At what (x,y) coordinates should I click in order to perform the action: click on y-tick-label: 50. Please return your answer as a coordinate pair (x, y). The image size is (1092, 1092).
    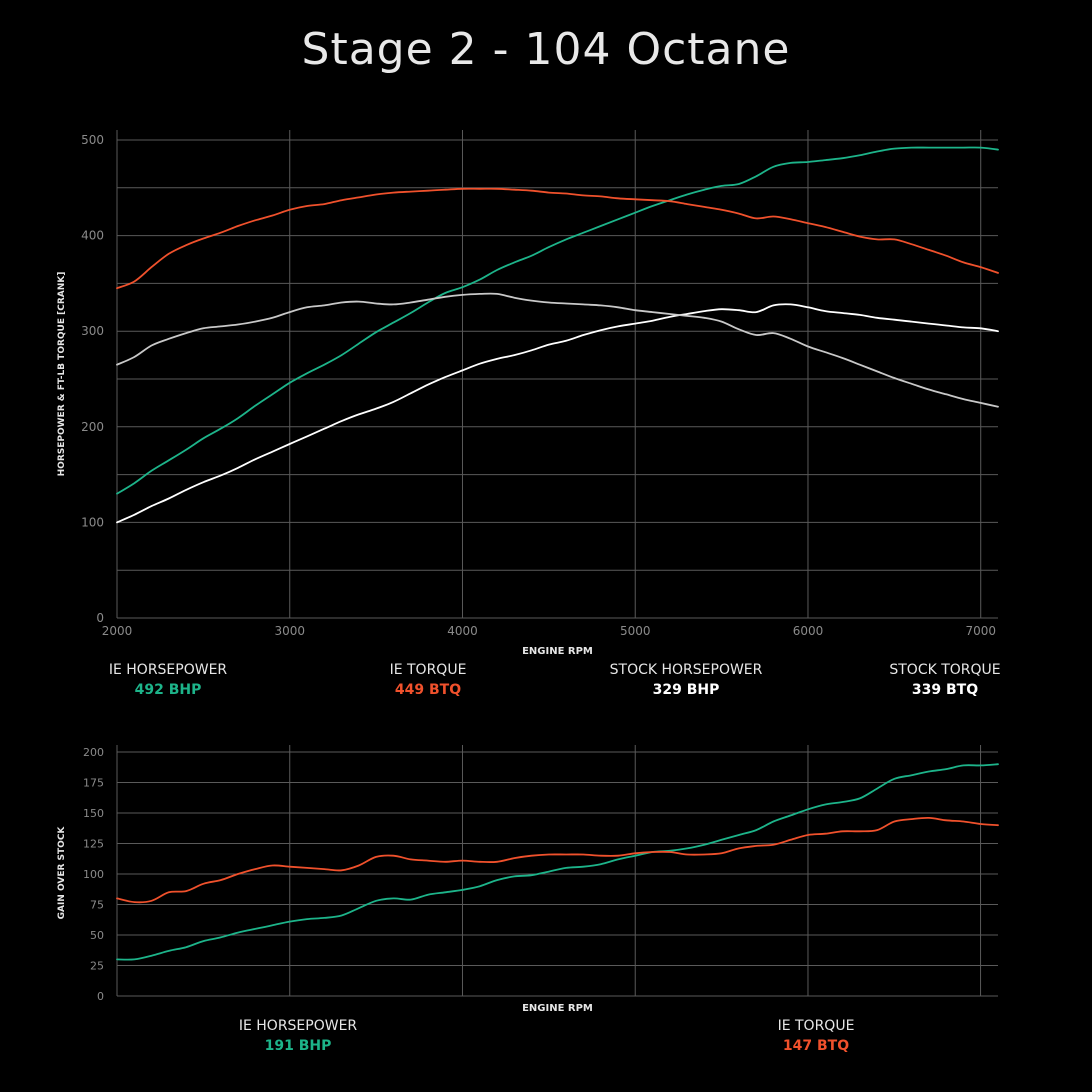
    Looking at the image, I should click on (97, 935).